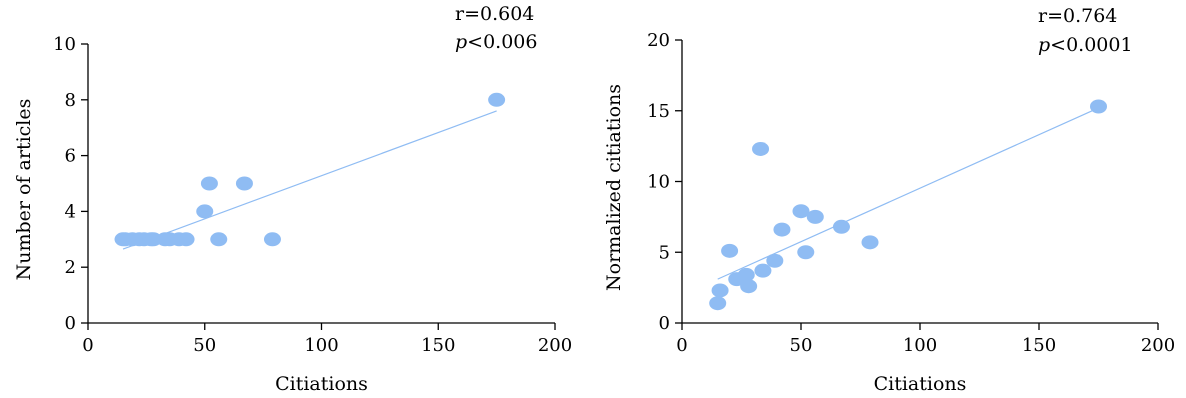  I want to click on y-axis-title: Number of articles, so click(24, 190).